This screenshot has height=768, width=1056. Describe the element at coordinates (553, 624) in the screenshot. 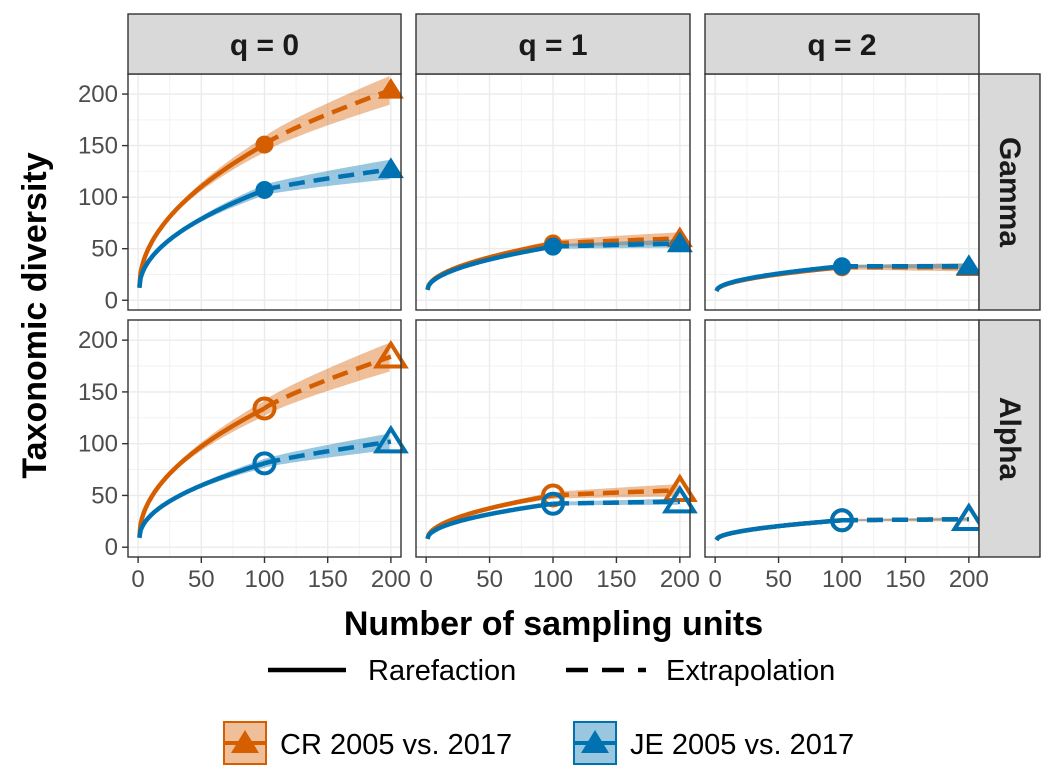

I see `x-axis-title: Number of sampling units` at that location.